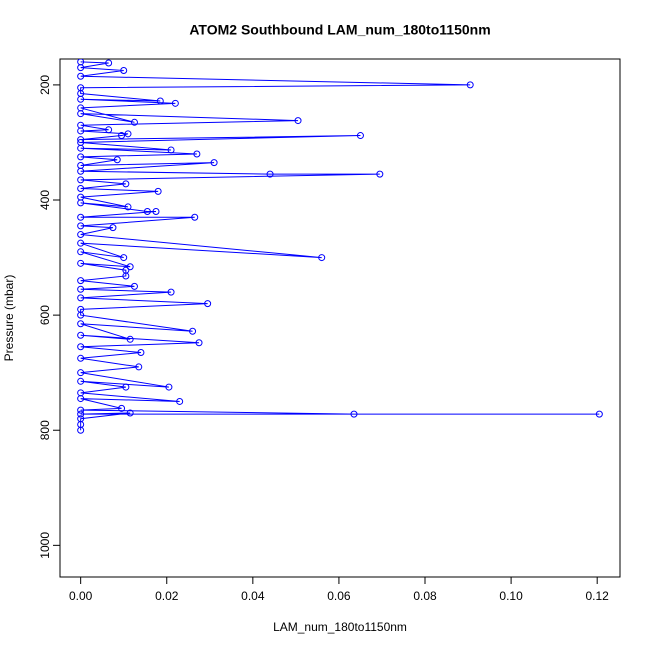  I want to click on y-tick-label: 800, so click(45, 430).